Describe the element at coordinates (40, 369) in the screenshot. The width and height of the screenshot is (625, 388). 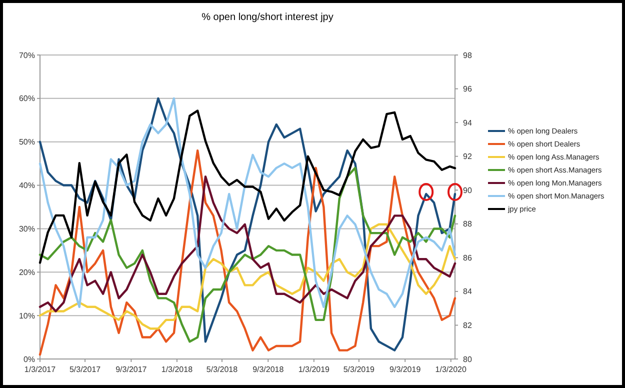
I see `x-tick-label: 1/3/2017` at that location.